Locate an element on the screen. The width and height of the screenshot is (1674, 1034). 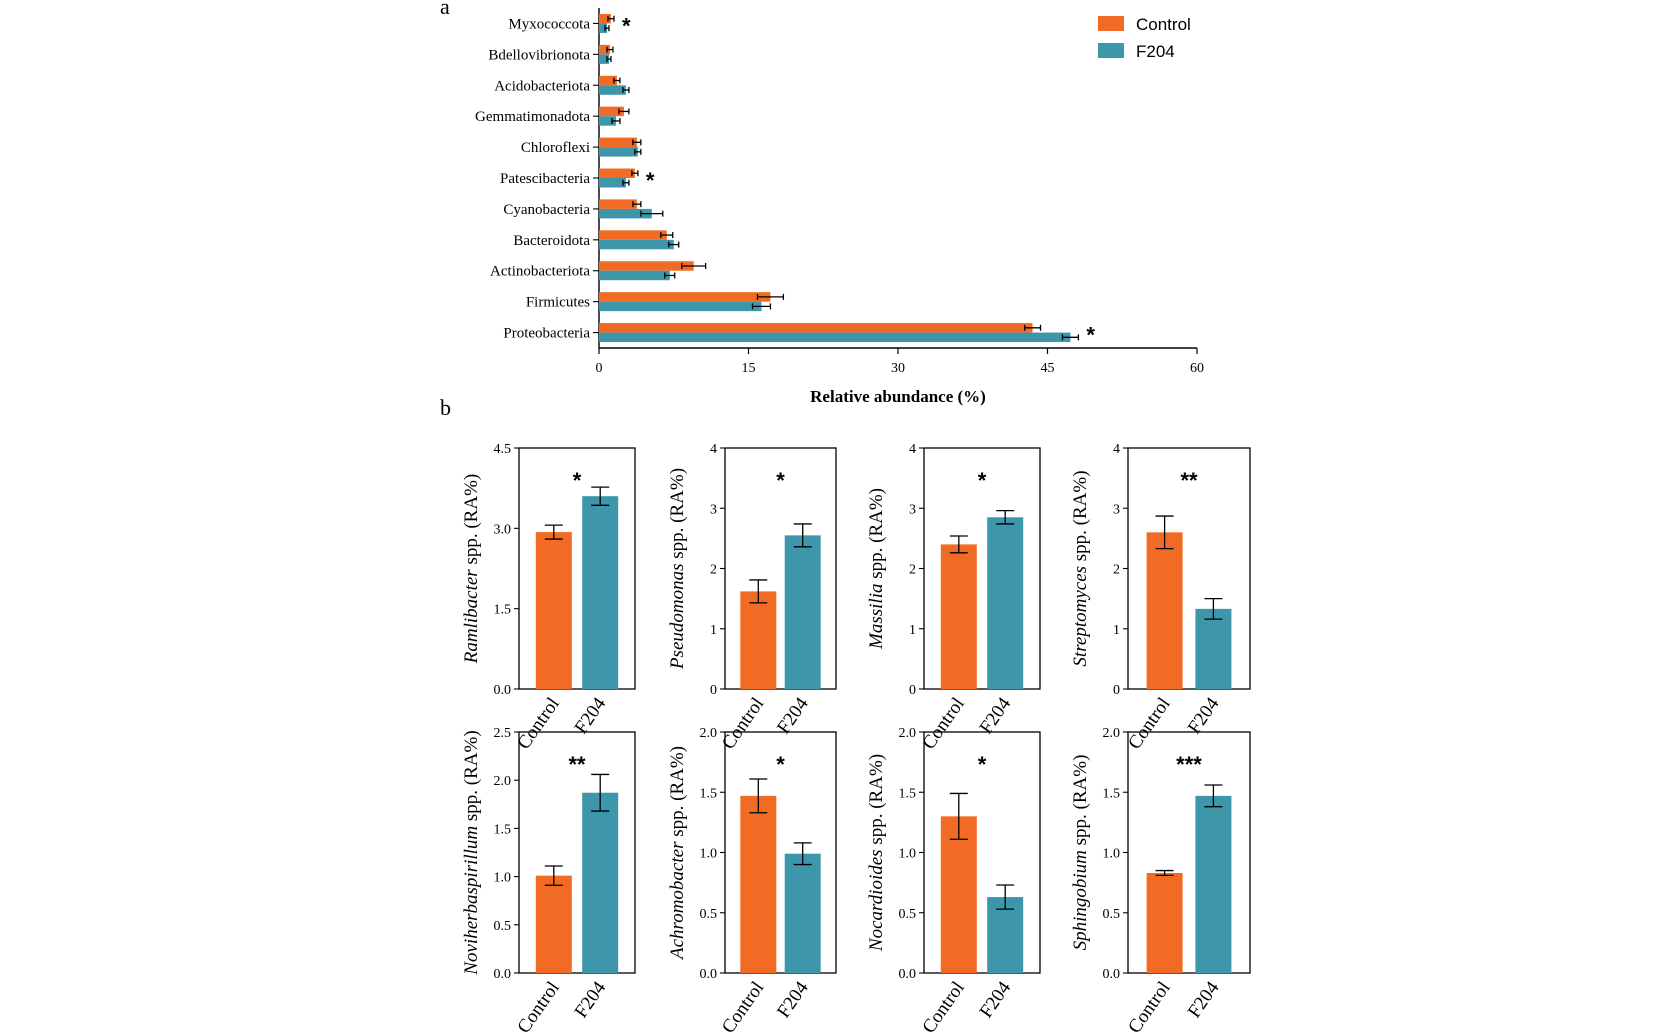
category-label: Proteobacteria is located at coordinates (546, 334).